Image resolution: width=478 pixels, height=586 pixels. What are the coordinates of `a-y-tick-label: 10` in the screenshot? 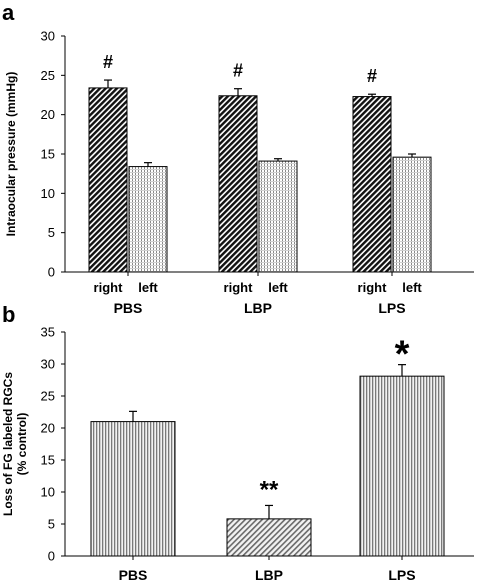 It's located at (48, 193).